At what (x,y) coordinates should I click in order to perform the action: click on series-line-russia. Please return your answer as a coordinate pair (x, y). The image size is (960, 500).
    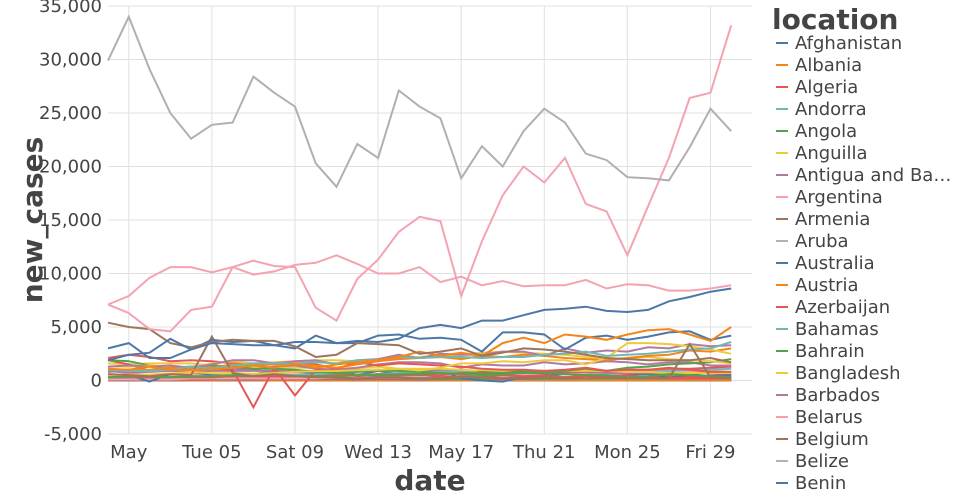
    Looking at the image, I should click on (419, 280).